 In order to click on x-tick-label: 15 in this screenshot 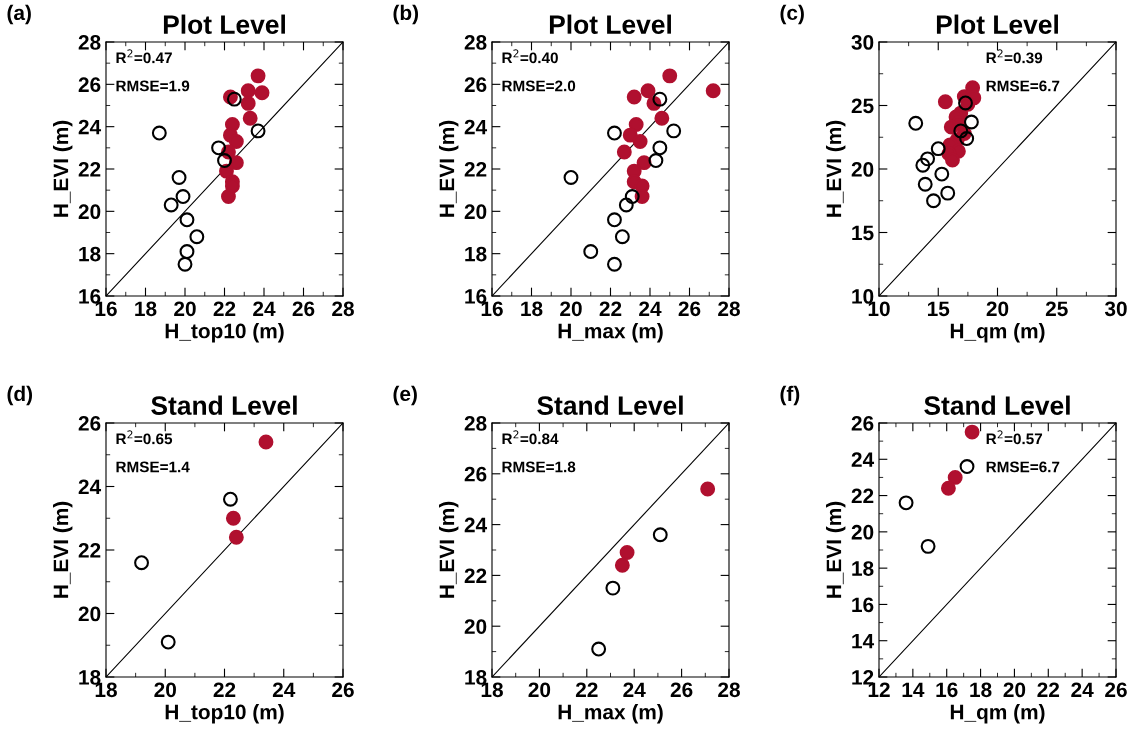, I will do `click(938, 309)`.